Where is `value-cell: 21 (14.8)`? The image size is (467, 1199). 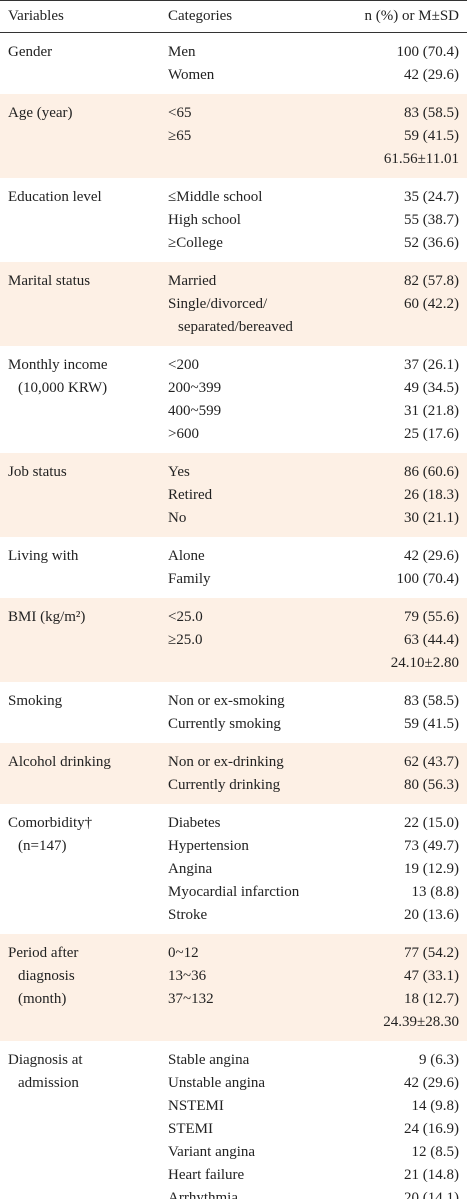 value-cell: 21 (14.8) is located at coordinates (431, 1174).